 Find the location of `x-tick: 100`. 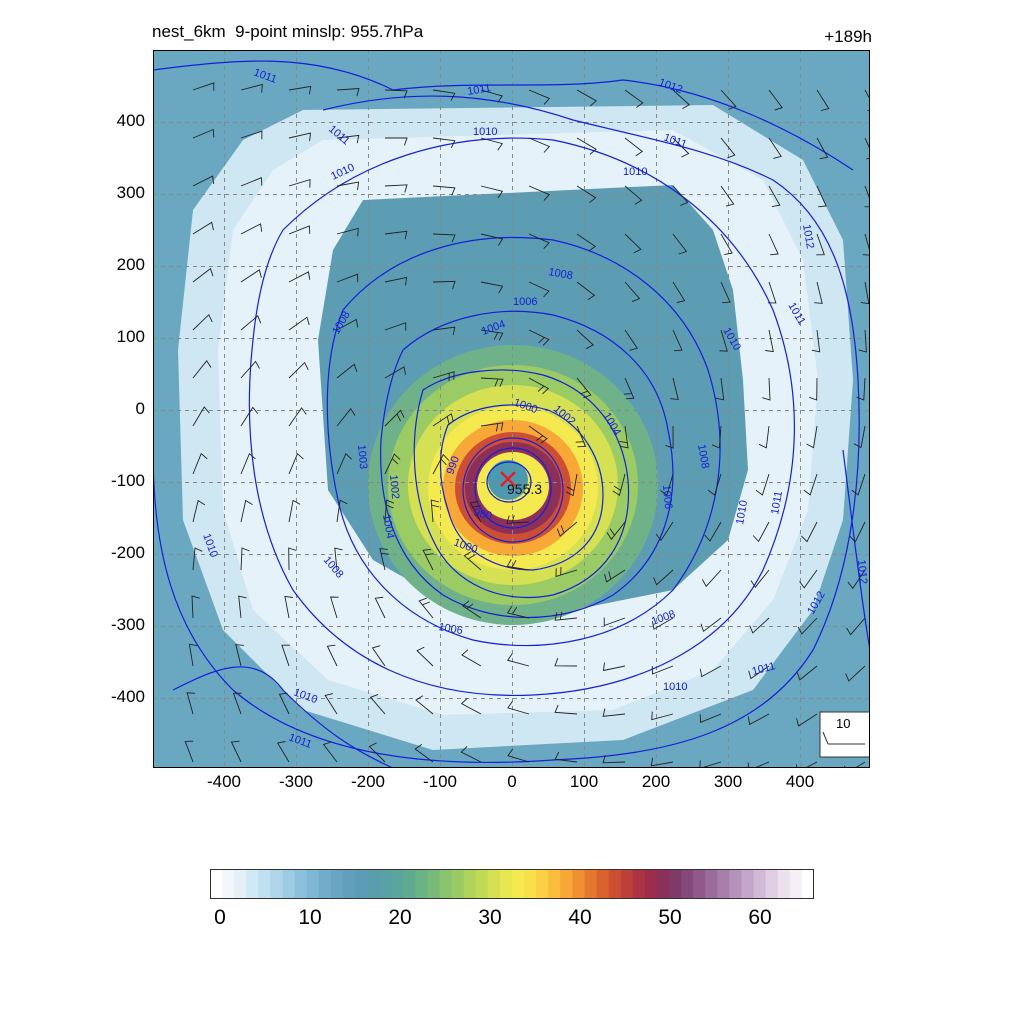

x-tick: 100 is located at coordinates (584, 781).